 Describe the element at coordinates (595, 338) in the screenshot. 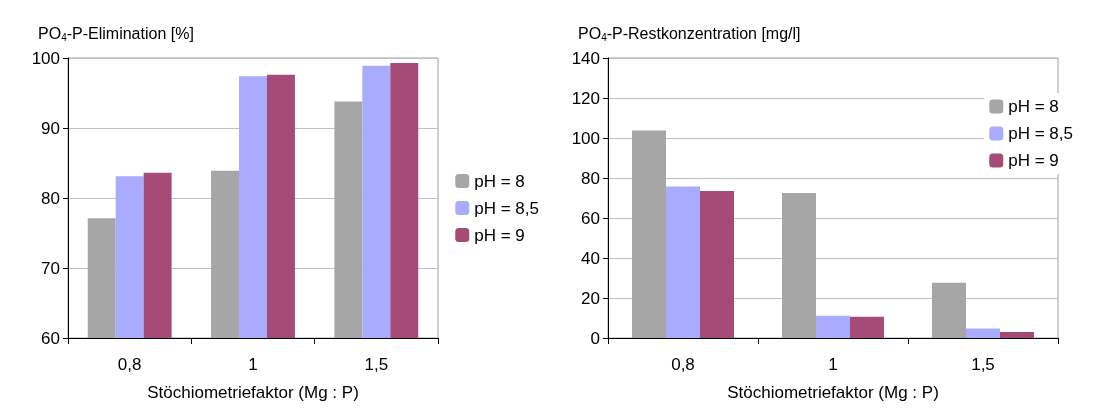

I see `y-tick-label: 0` at that location.